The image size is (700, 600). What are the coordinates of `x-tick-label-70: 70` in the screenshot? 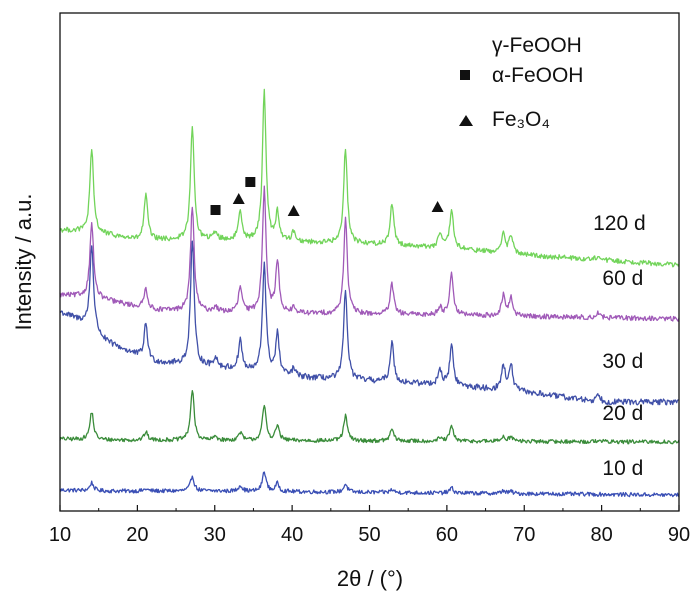 It's located at (524, 535).